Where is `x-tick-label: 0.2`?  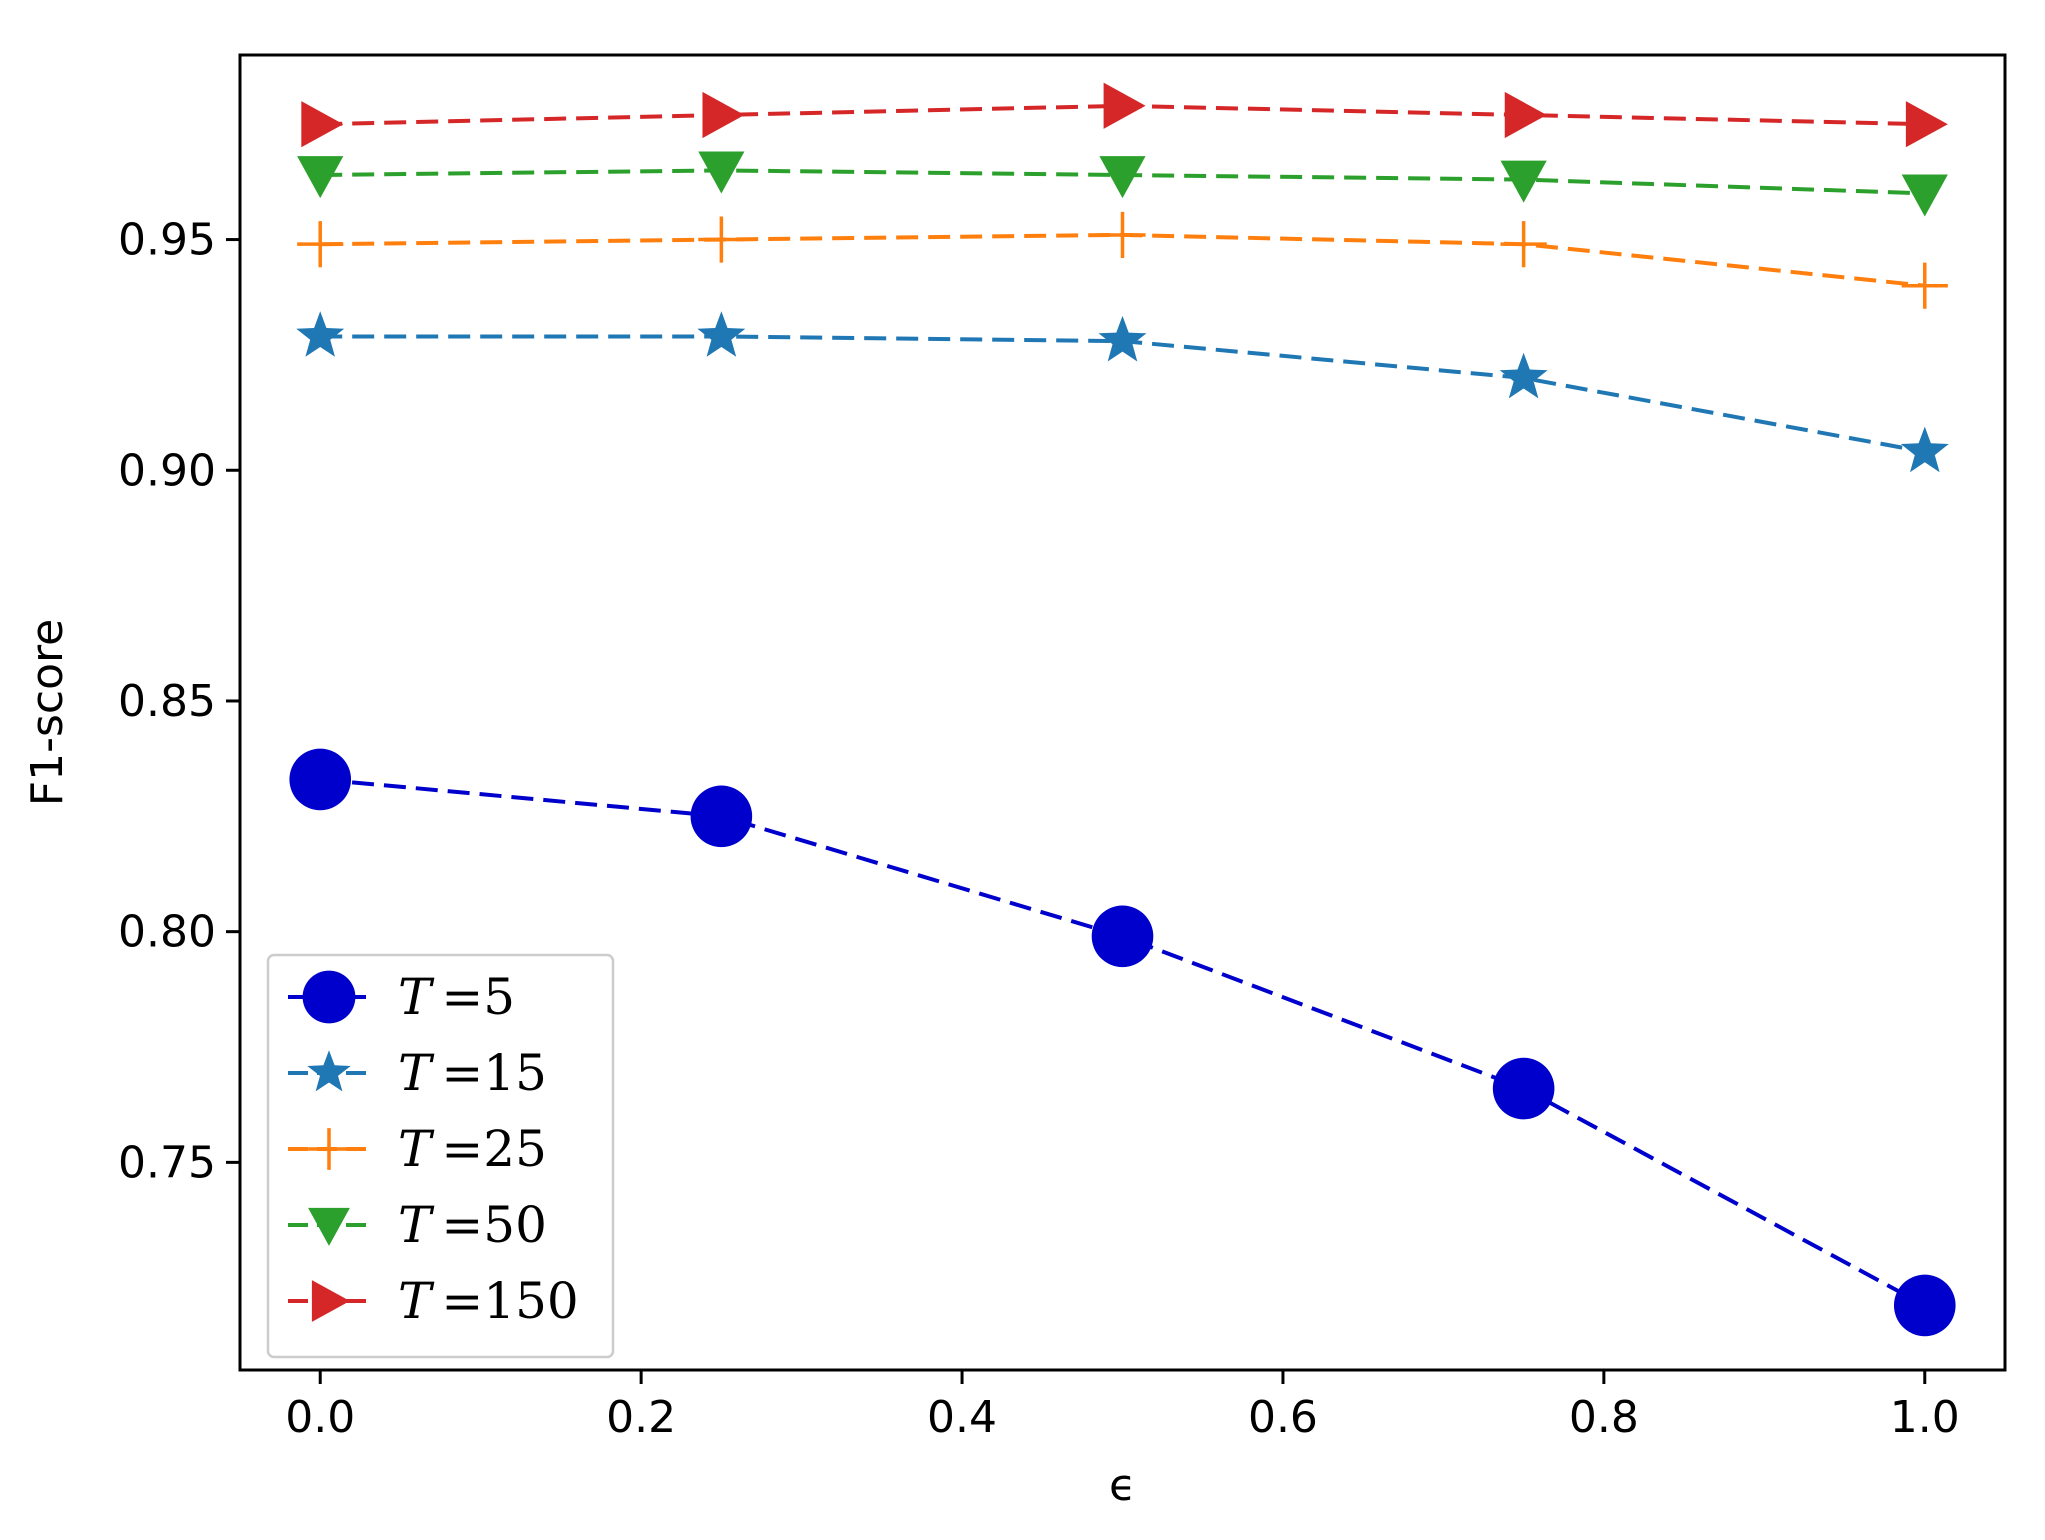 x-tick-label: 0.2 is located at coordinates (641, 1417).